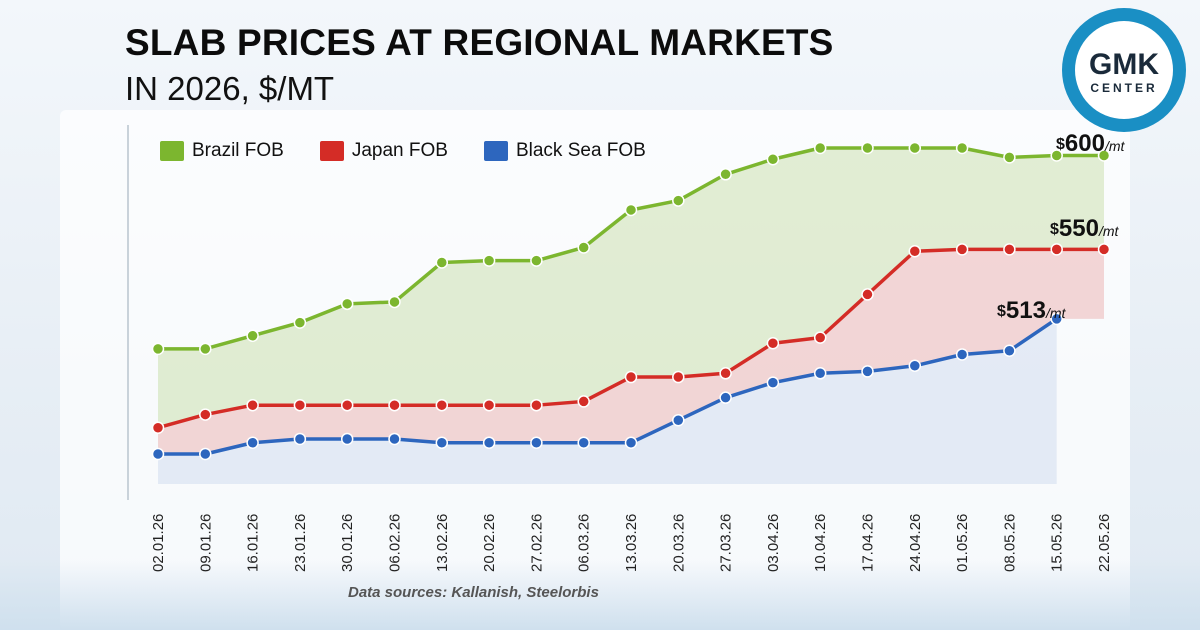 The image size is (1200, 630). What do you see at coordinates (300, 543) in the screenshot?
I see `x-tick-label: 23.01.26` at bounding box center [300, 543].